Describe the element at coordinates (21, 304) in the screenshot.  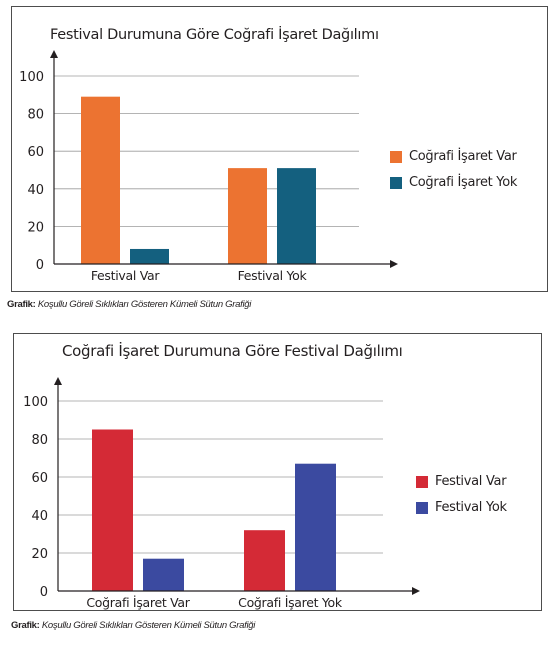
I see `caption-1-label: Grafik:` at that location.